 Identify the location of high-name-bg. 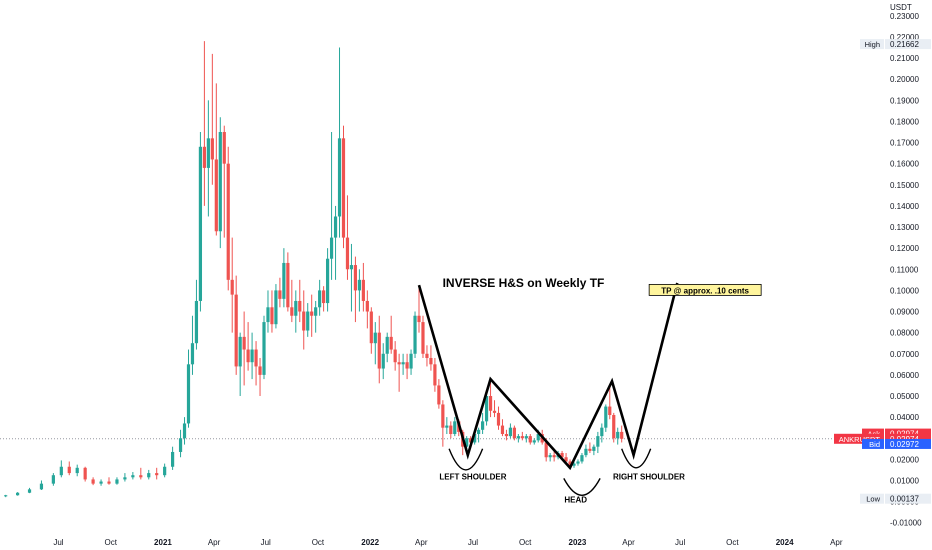
(872, 44).